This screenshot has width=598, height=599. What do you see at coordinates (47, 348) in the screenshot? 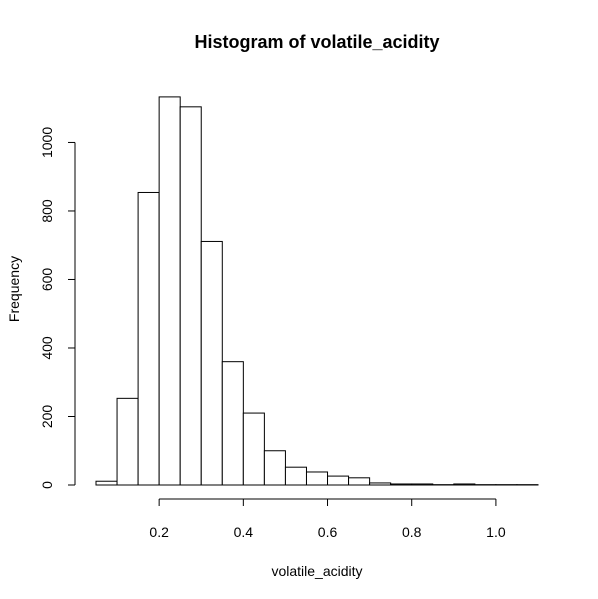
I see `y-axis-tick-label: 400` at bounding box center [47, 348].